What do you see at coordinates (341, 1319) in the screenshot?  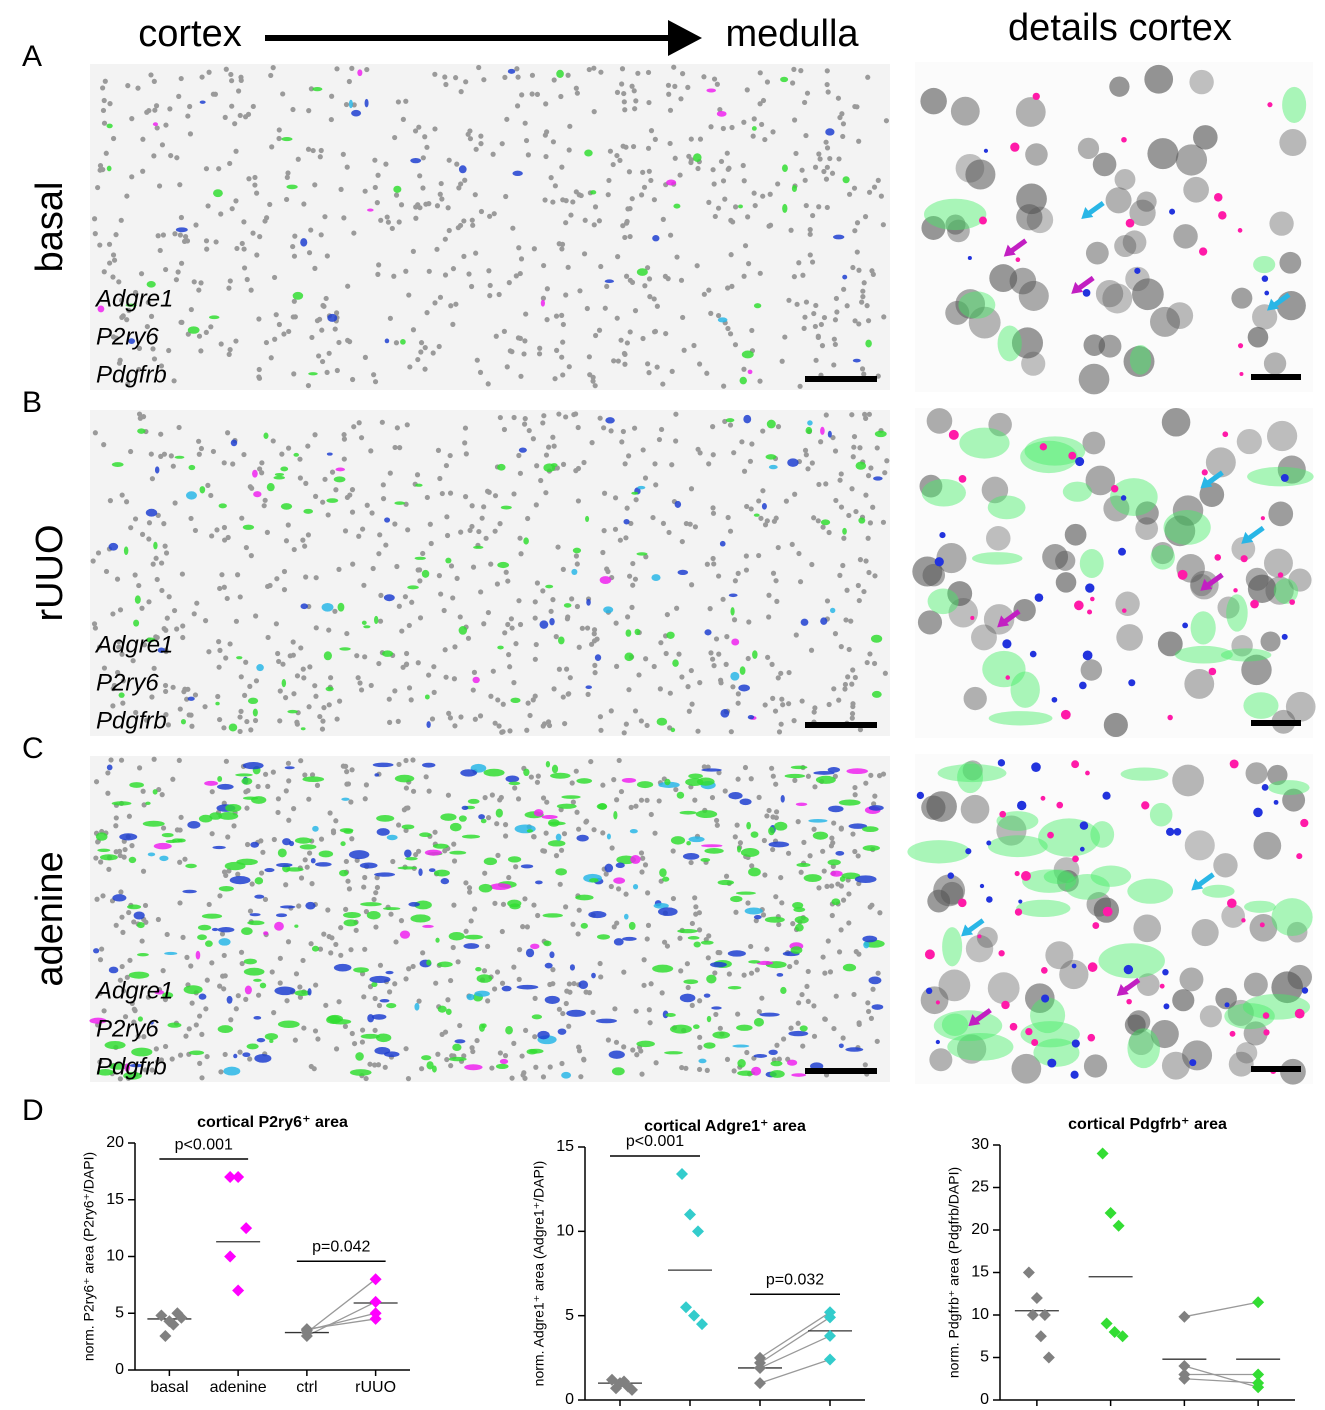 I see `pair-line` at bounding box center [341, 1319].